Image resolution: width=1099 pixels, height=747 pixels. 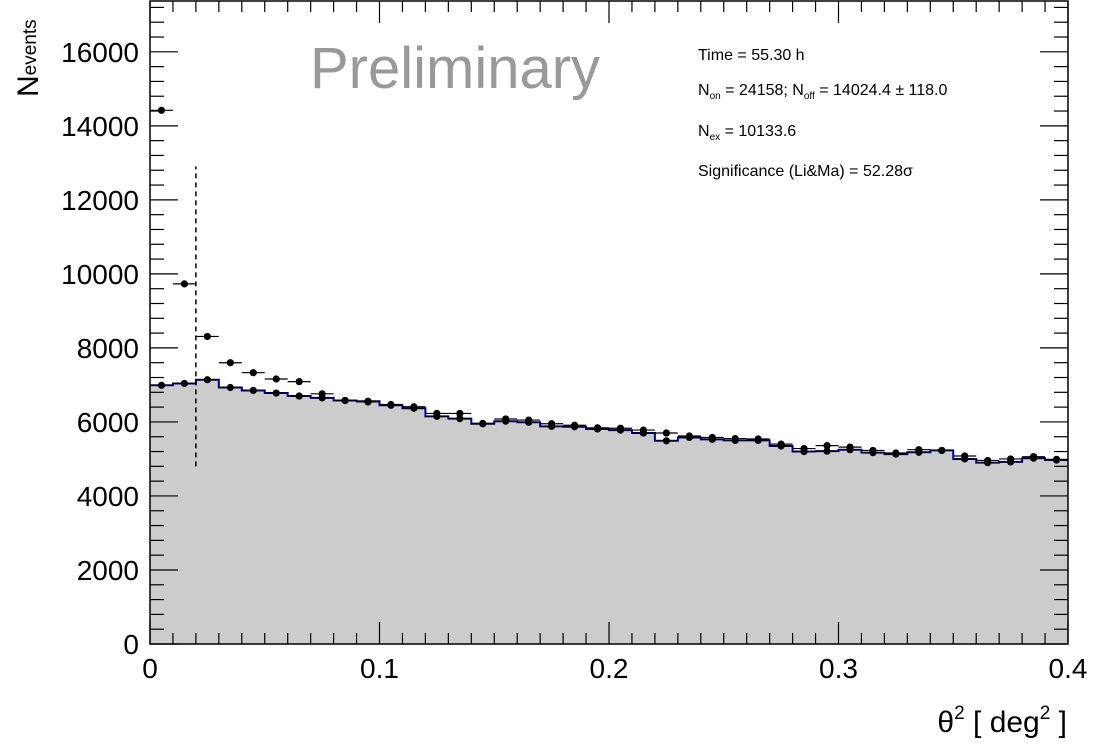 I want to click on y-tick-labels: 0 2000 4000 6000 8000 10000 12000 14000 16000, so click(x=100, y=348).